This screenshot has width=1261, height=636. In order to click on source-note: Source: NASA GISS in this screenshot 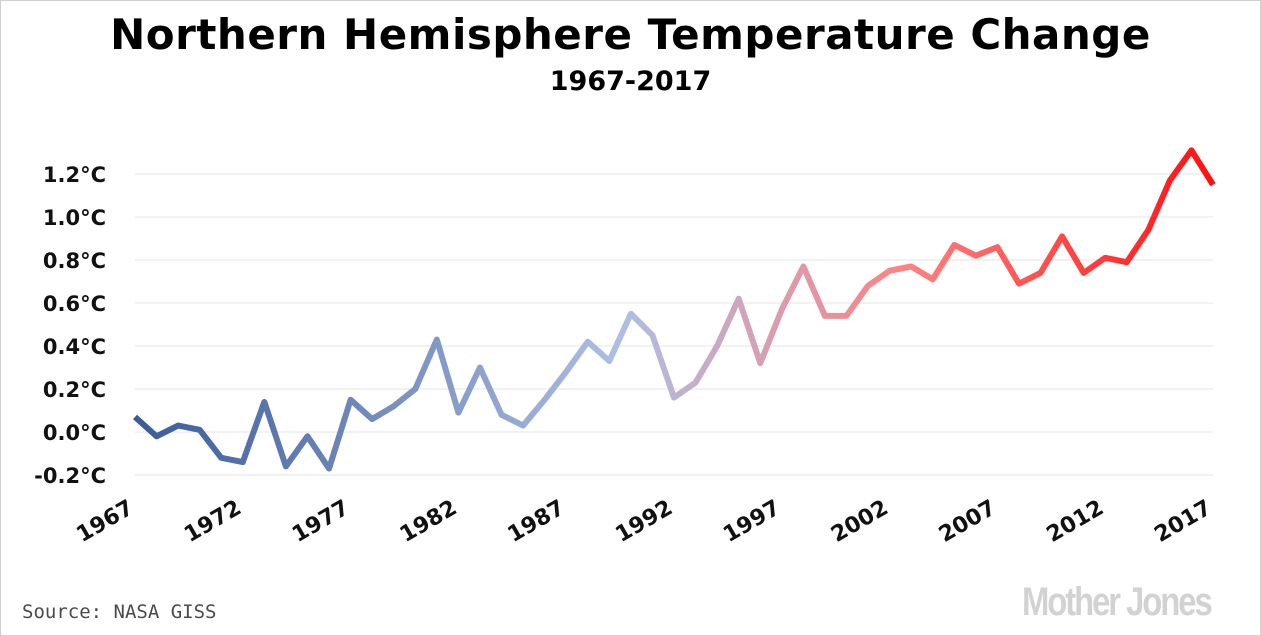, I will do `click(119, 612)`.